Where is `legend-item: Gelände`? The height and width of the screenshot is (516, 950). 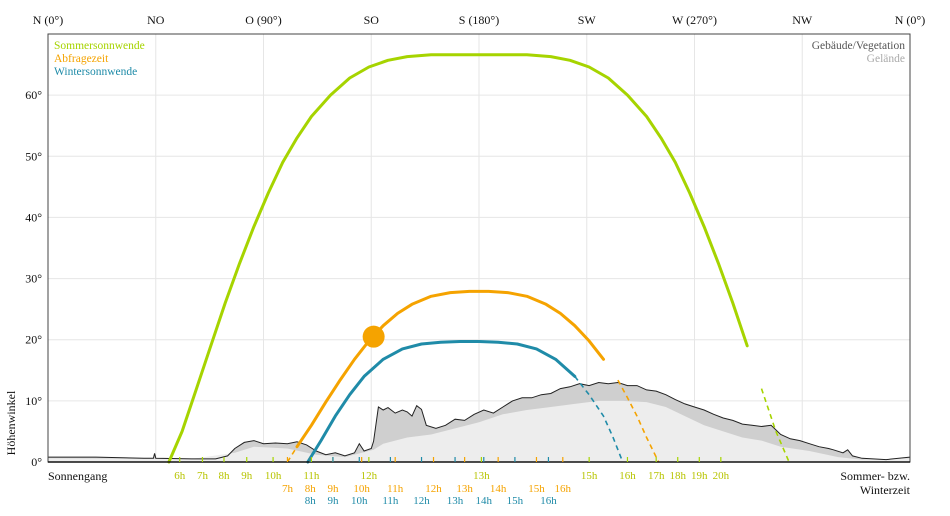
legend-item: Gelände is located at coordinates (886, 59).